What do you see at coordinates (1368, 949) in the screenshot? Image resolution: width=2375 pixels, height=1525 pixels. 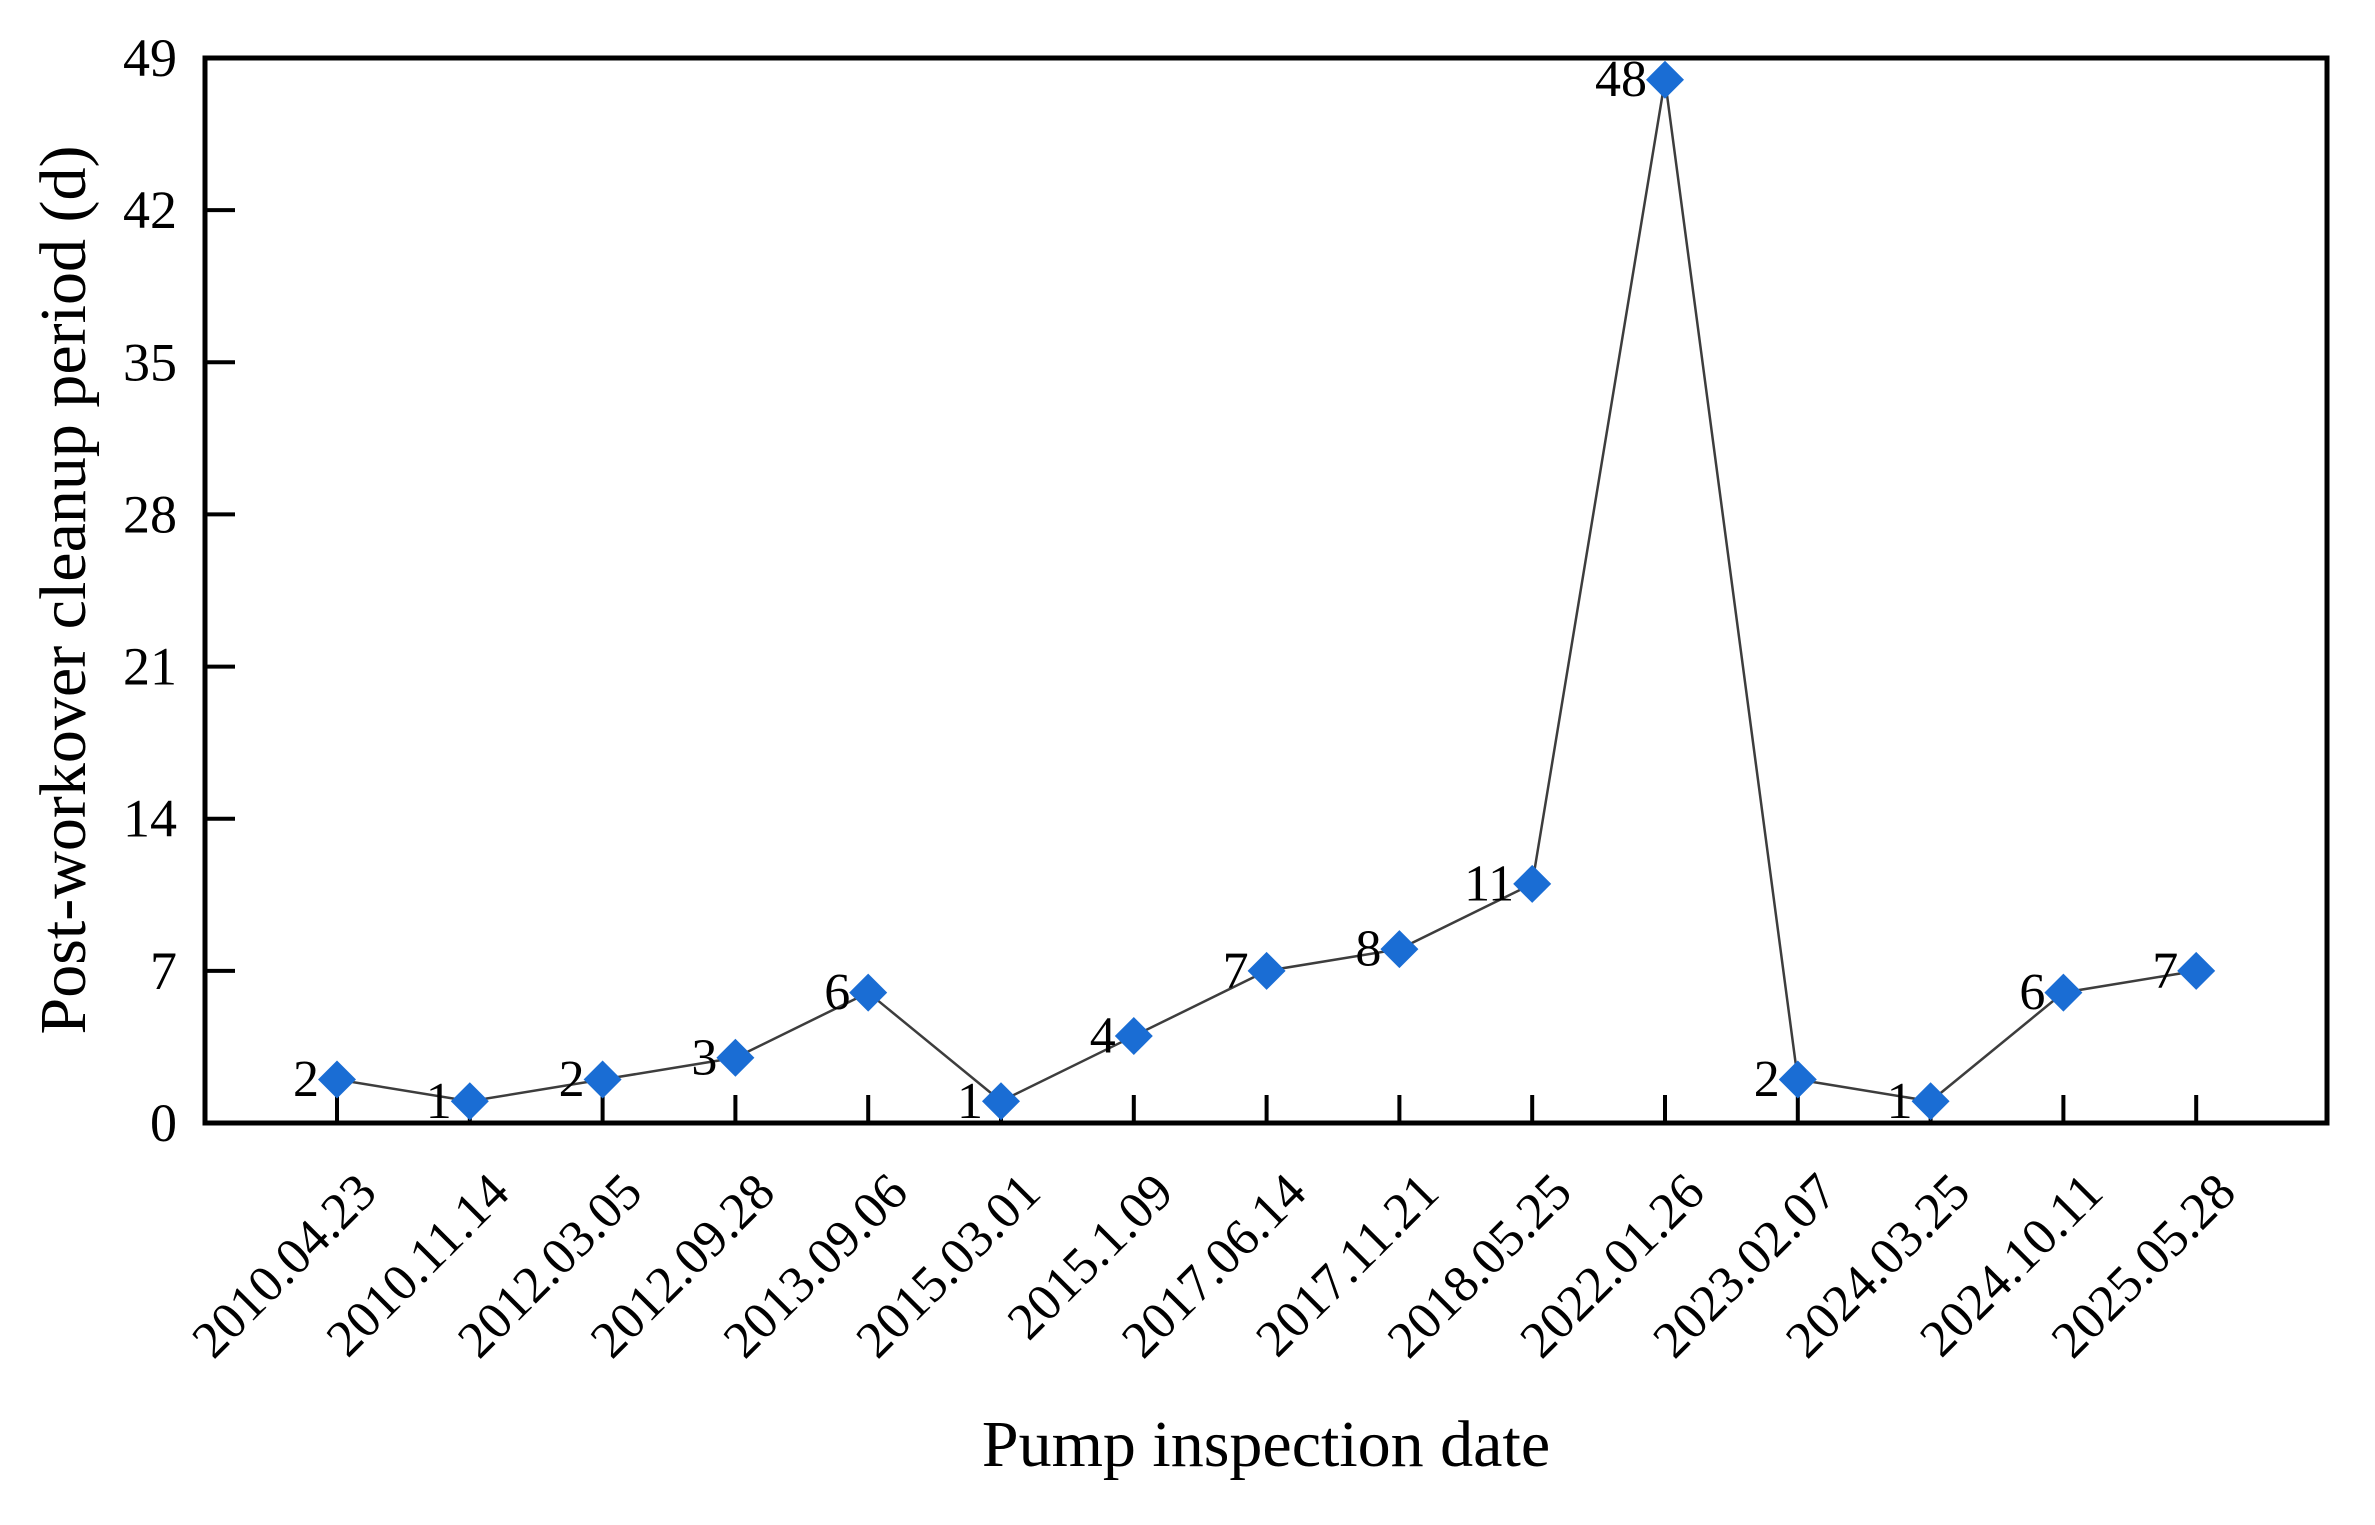 I see `data-point-label: 8` at bounding box center [1368, 949].